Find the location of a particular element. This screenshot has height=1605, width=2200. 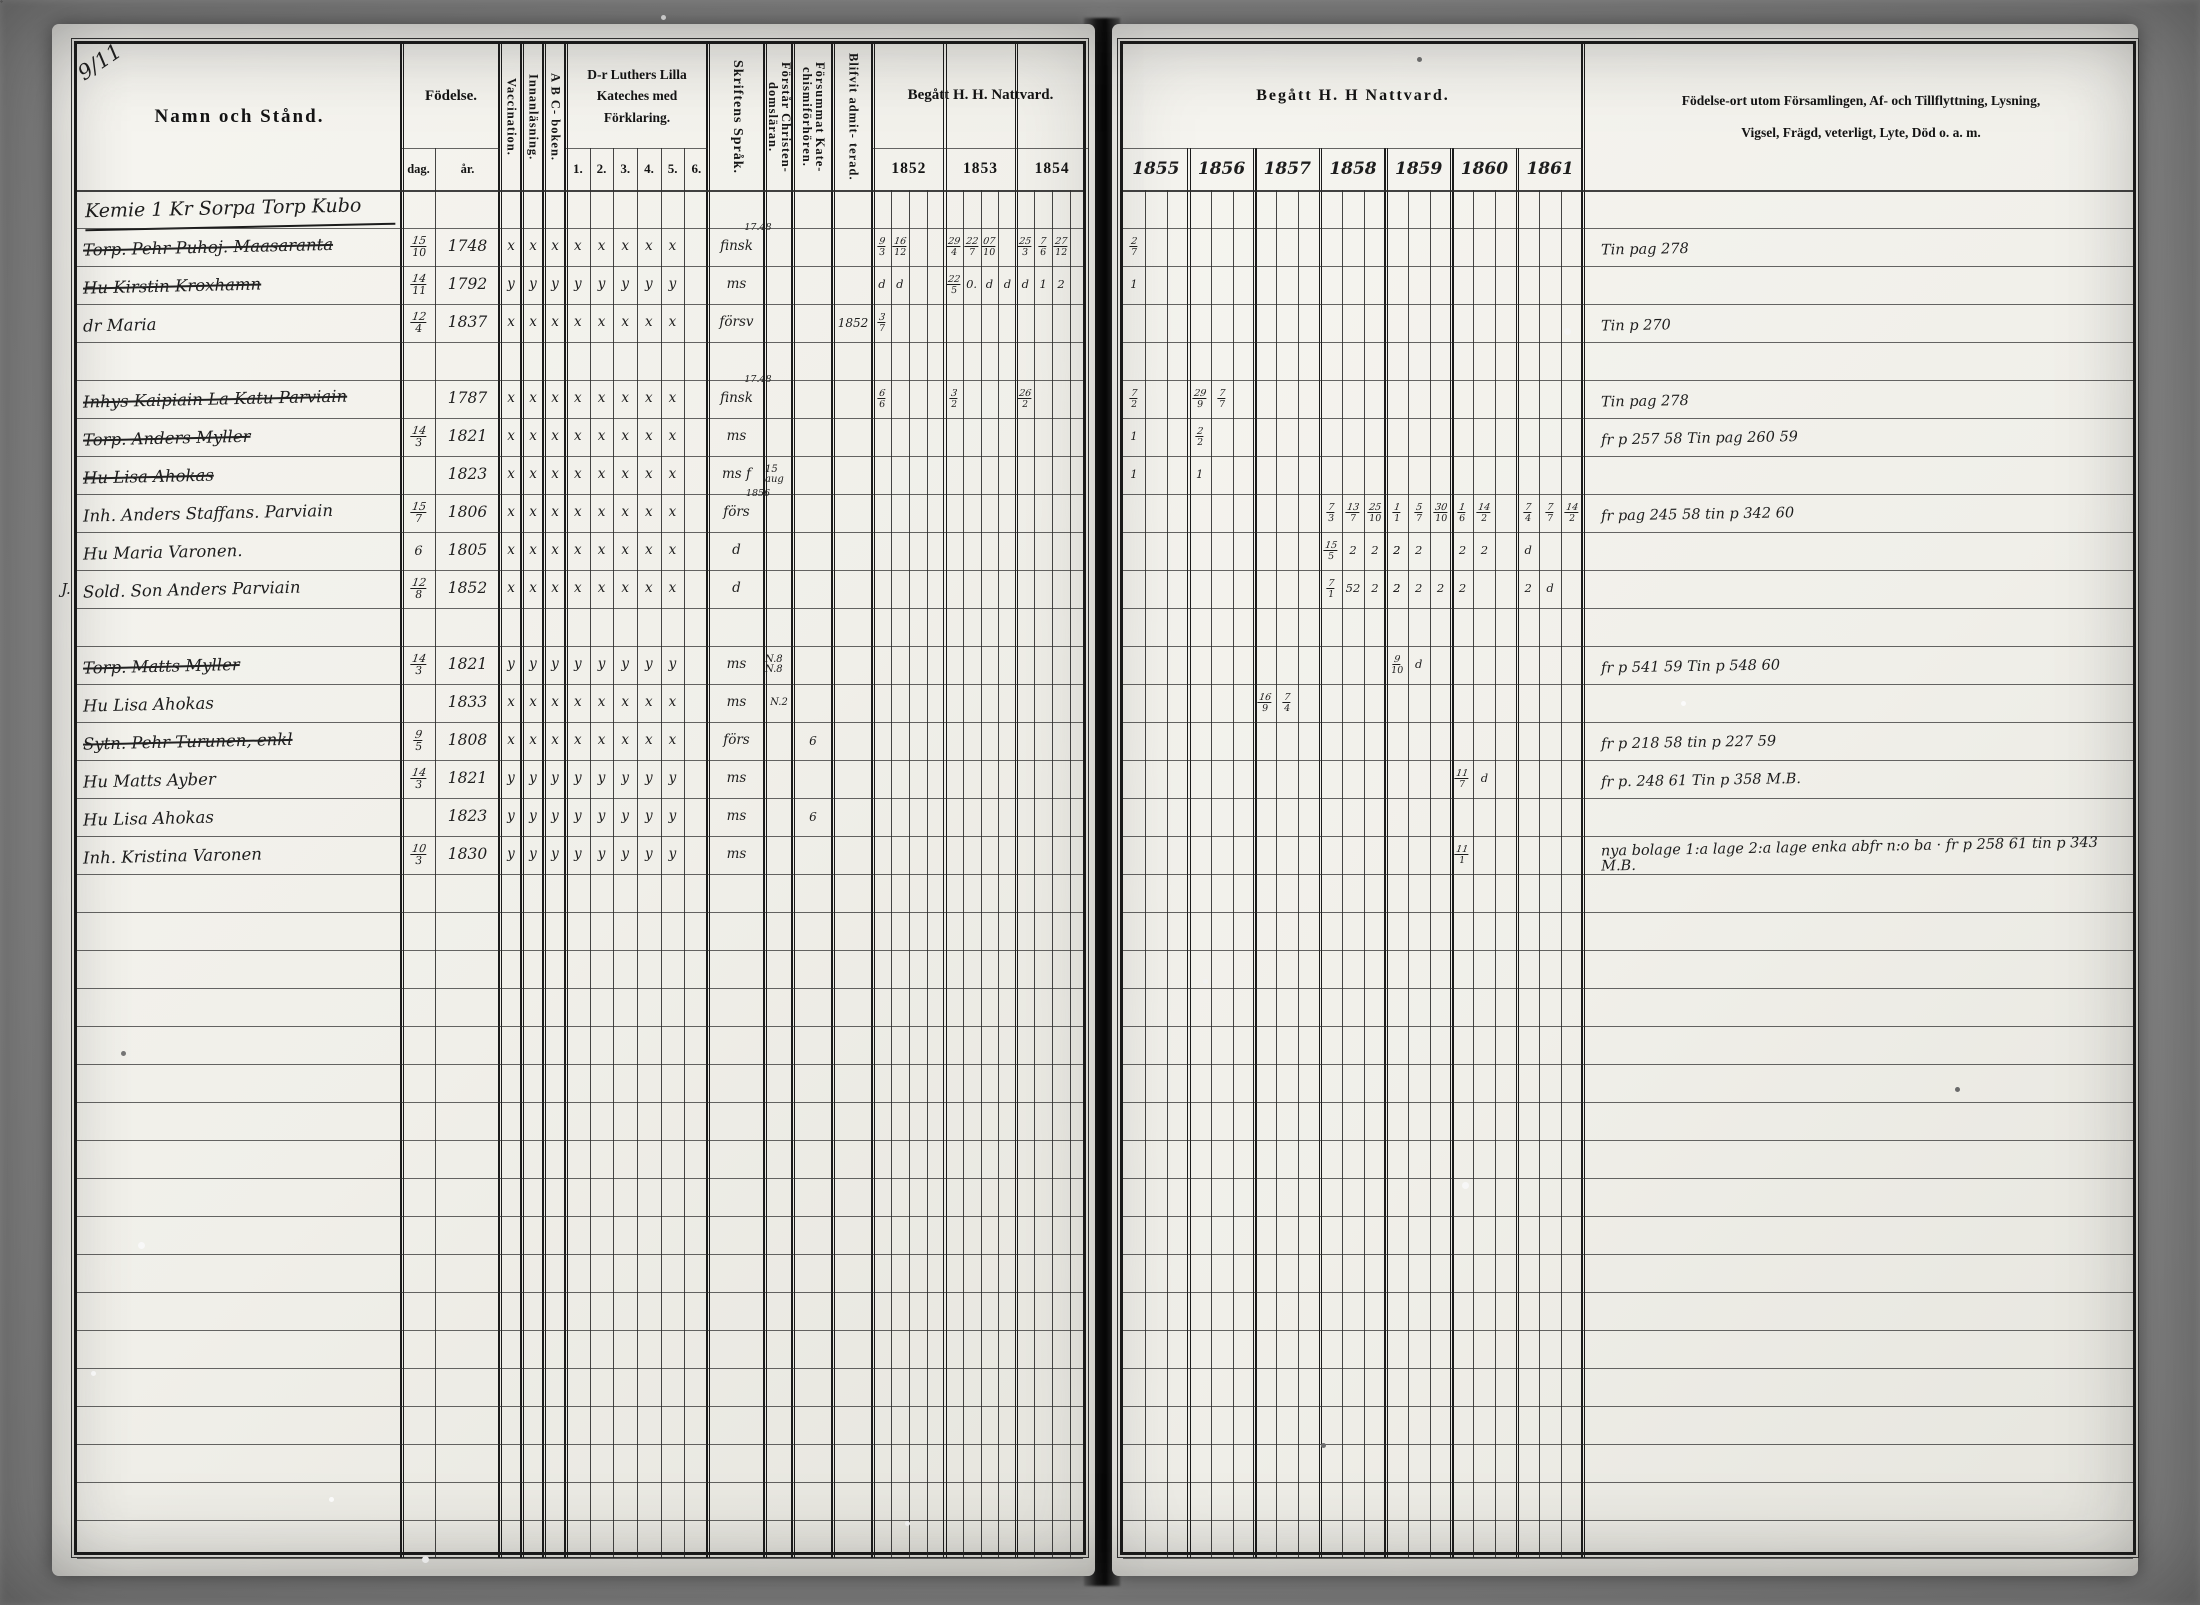

communion-year-header: 1853 is located at coordinates (980, 168).